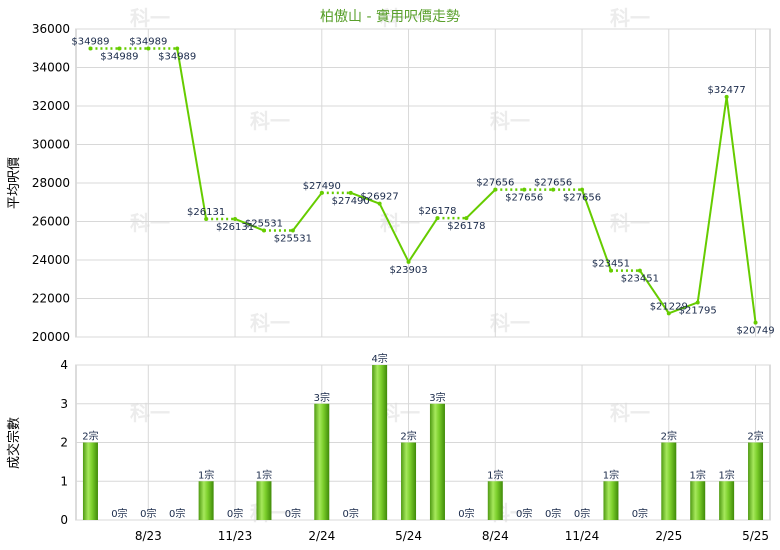  Describe the element at coordinates (64, 520) in the screenshot. I see `volume-tick-label: 0` at that location.